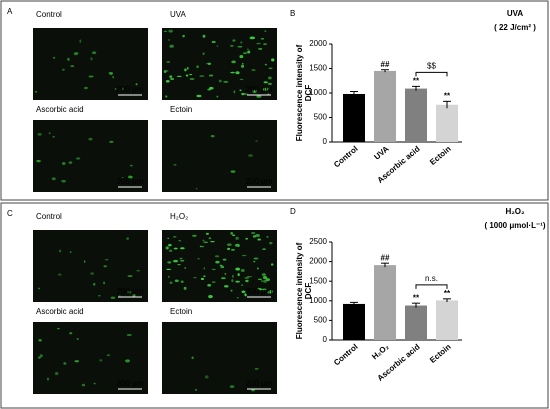  I want to click on image-label: UVA, so click(178, 14).